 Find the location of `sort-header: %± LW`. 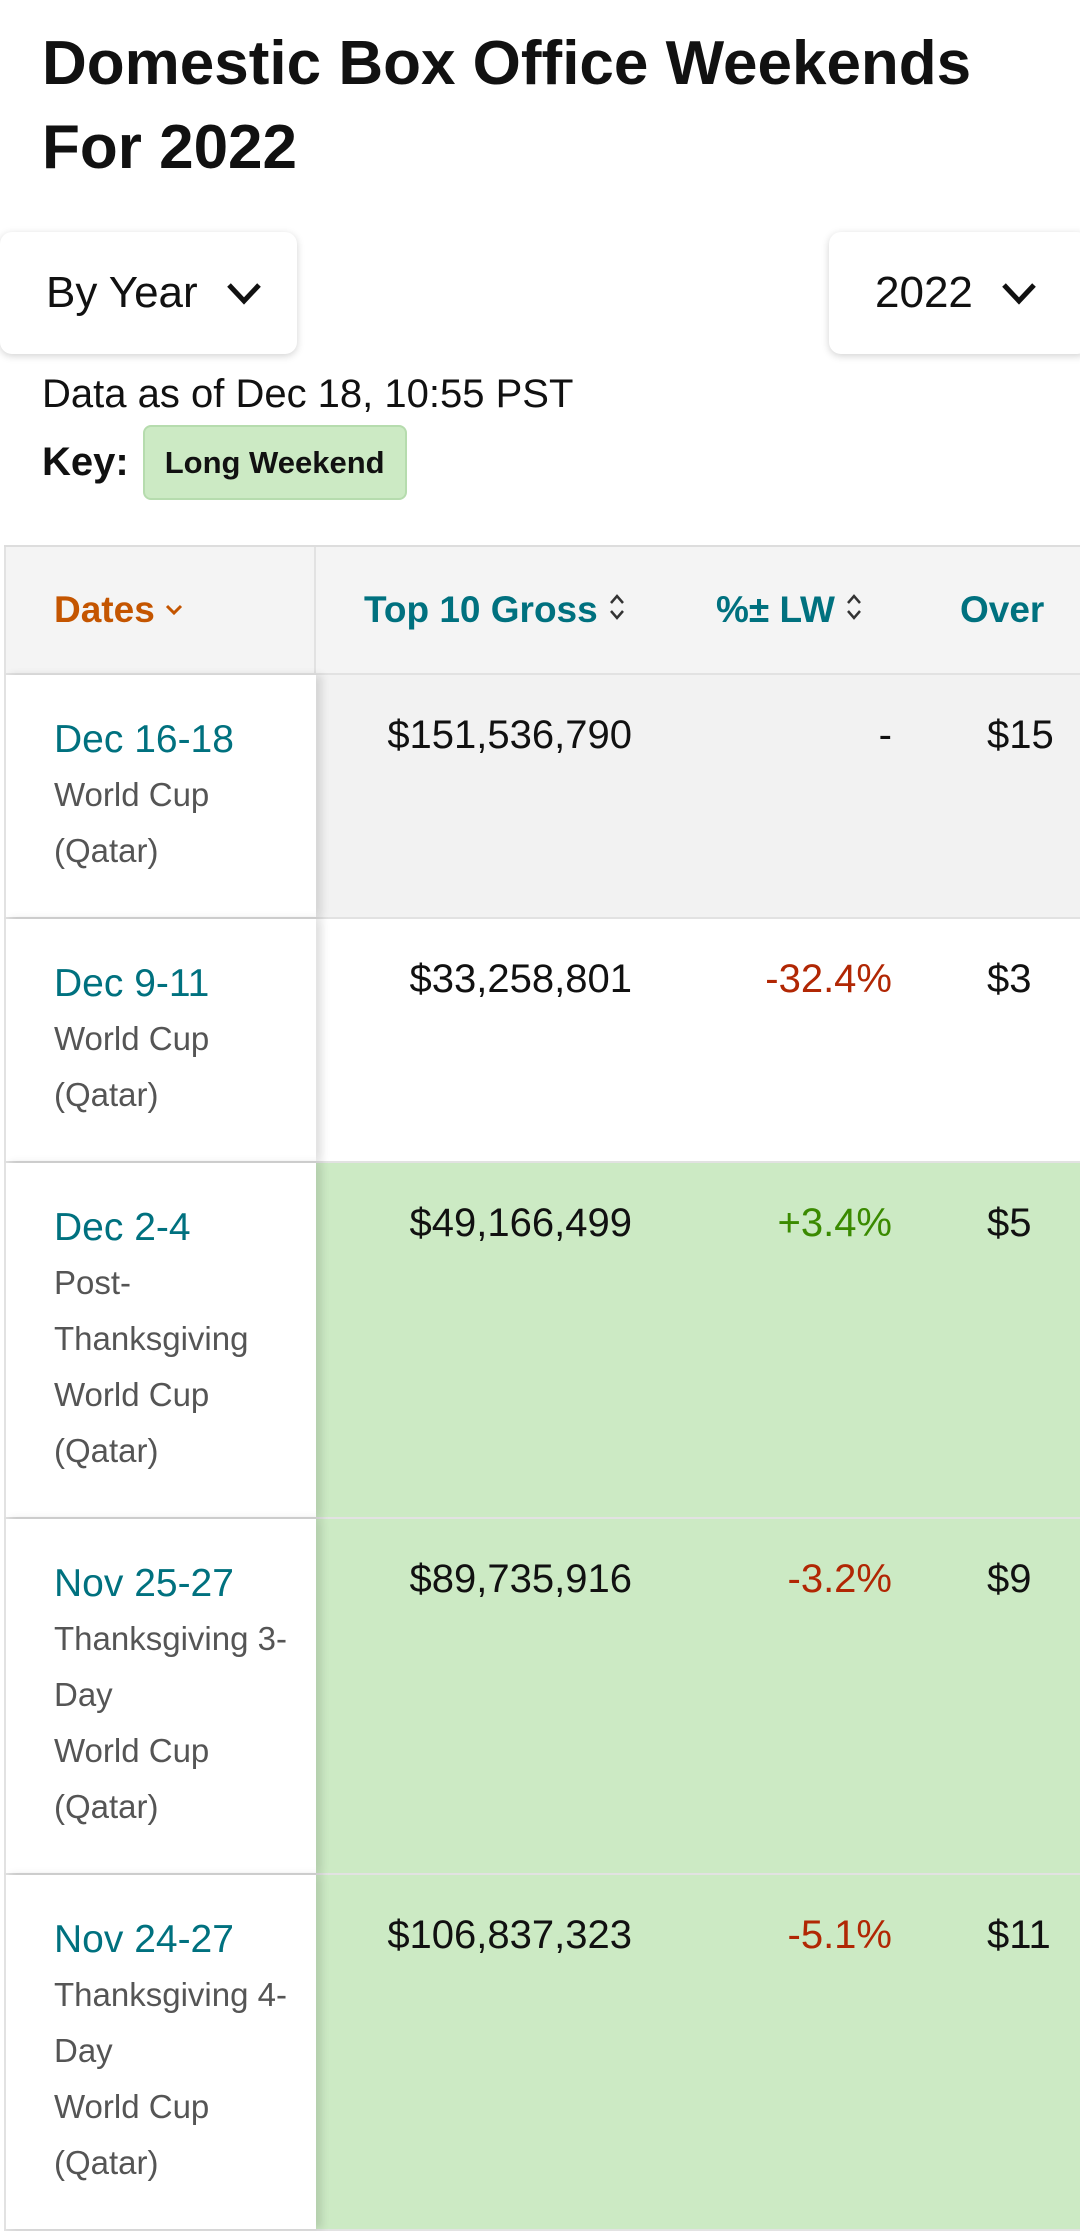

sort-header: %± LW is located at coordinates (838, 610).